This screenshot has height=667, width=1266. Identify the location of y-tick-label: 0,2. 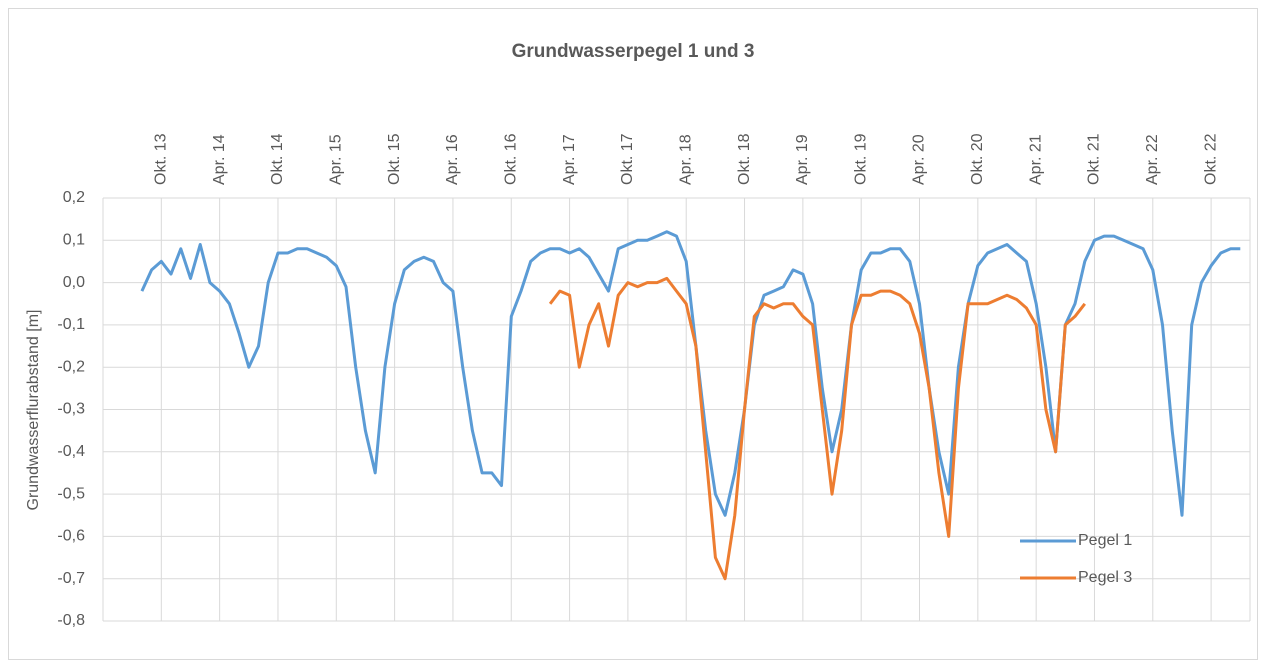
(74, 197).